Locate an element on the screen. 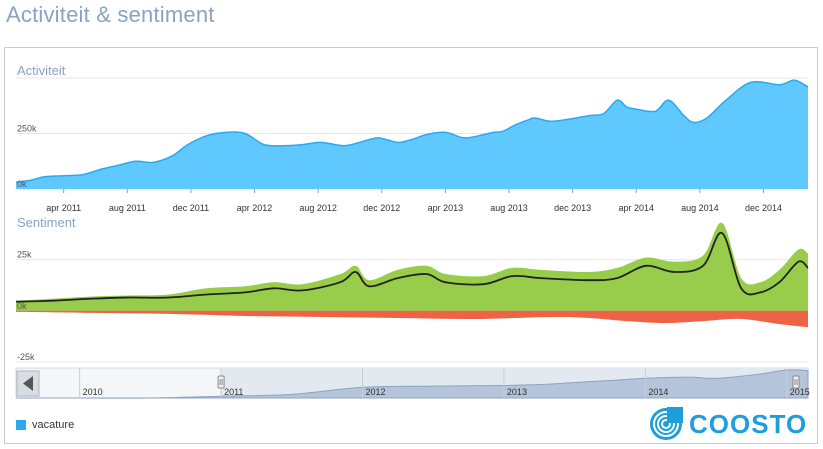 The height and width of the screenshot is (449, 823). activity-x-tick-label: aug 2012 is located at coordinates (318, 208).